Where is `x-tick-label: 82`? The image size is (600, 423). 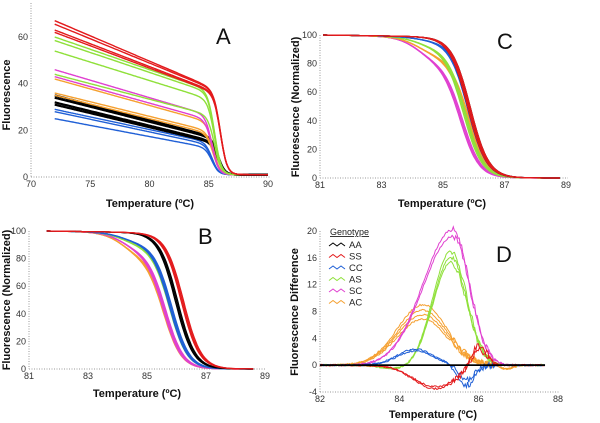
x-tick-label: 82 is located at coordinates (320, 399).